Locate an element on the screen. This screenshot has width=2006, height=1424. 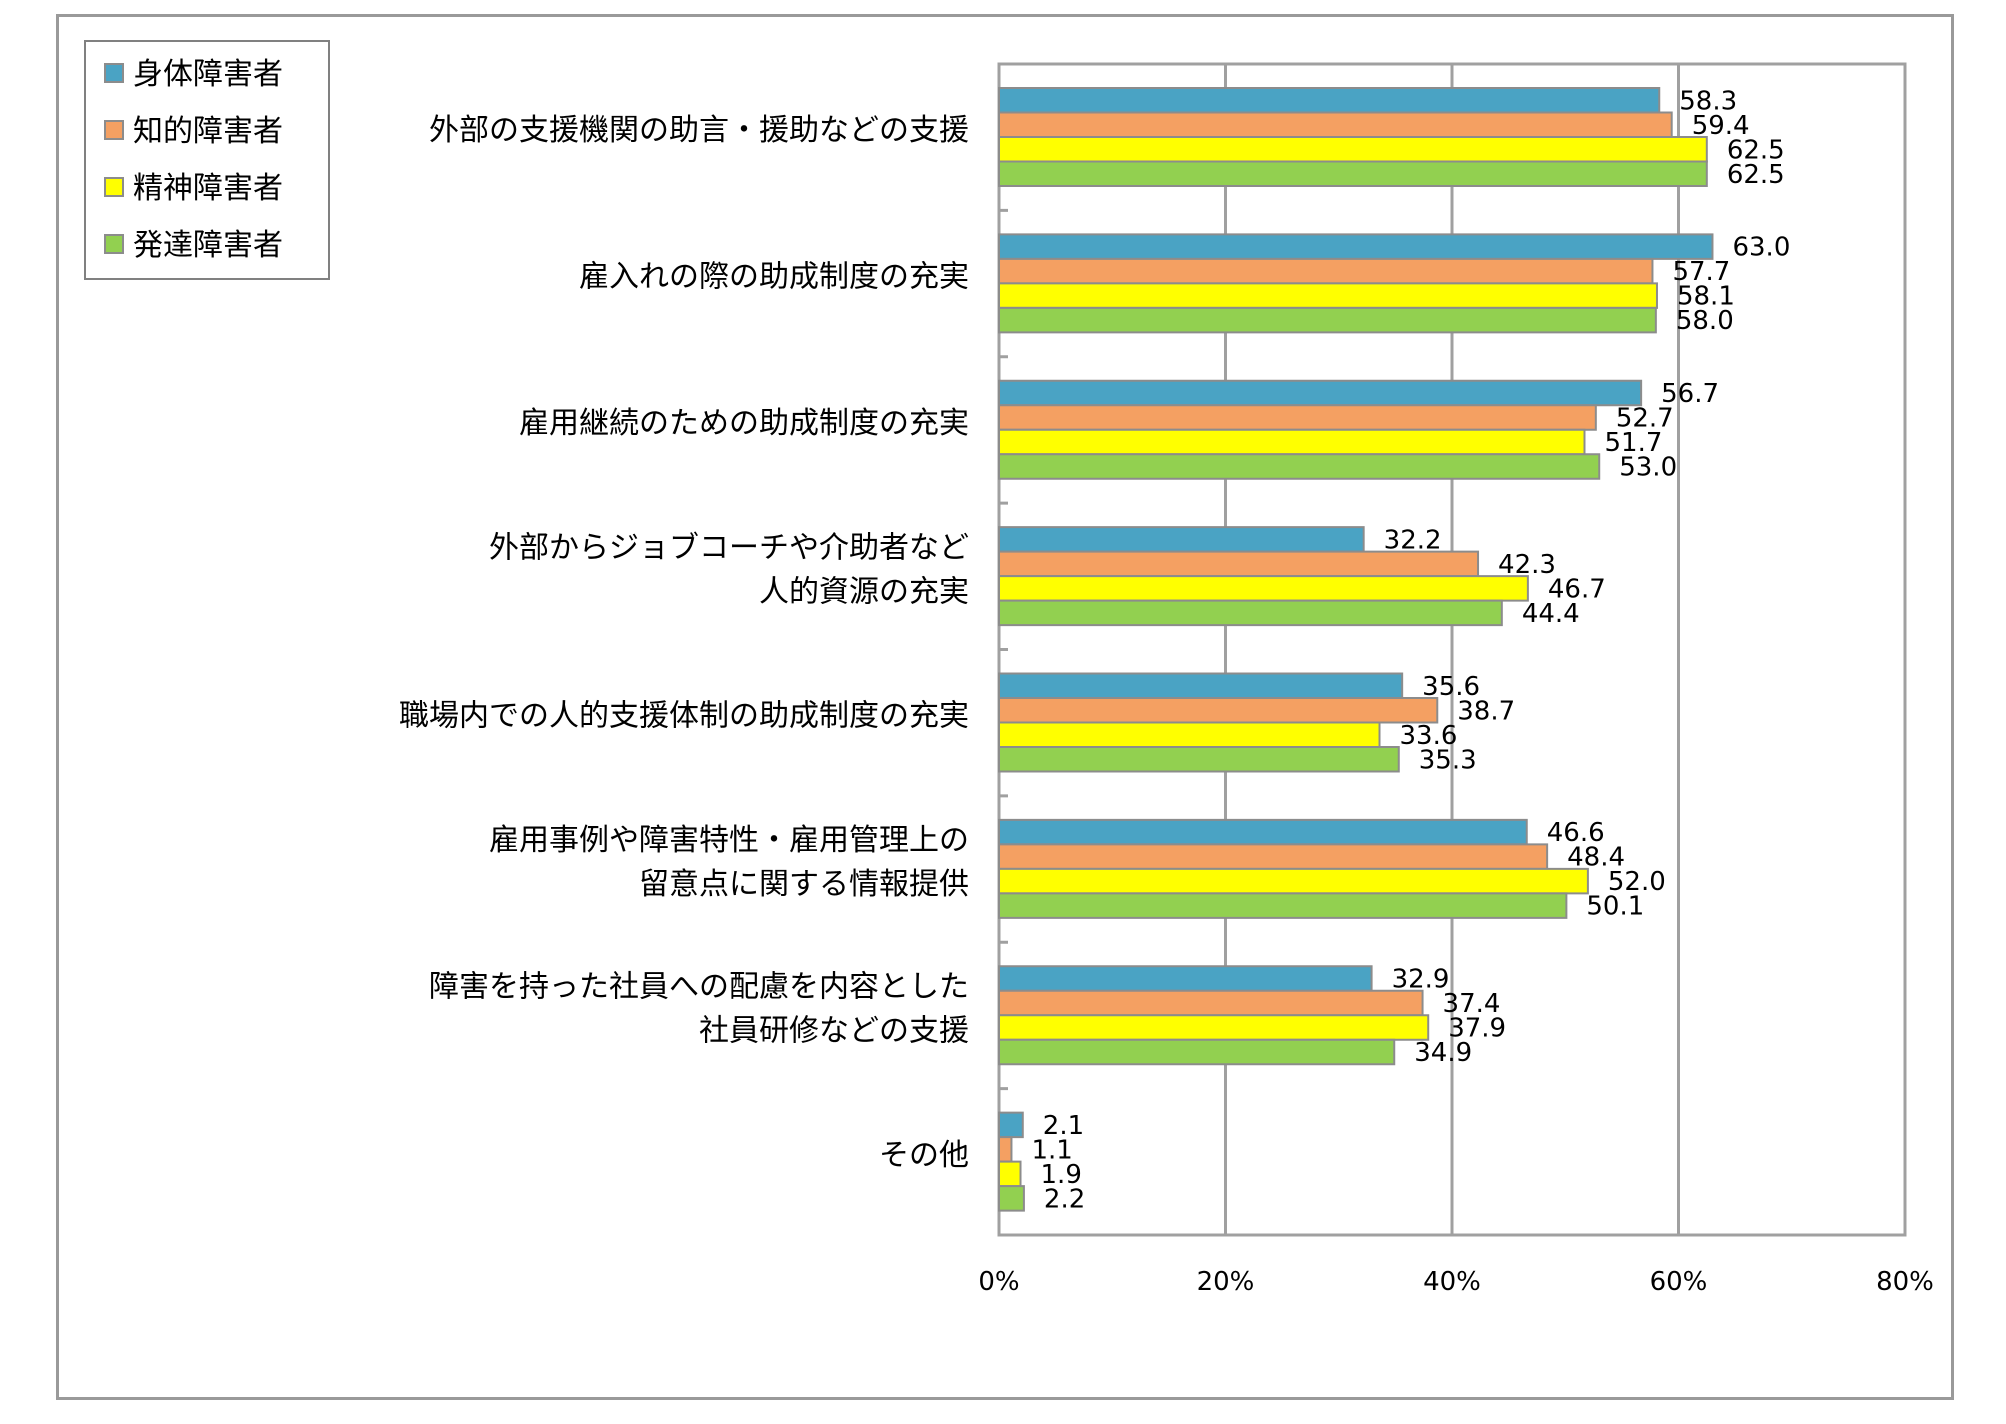
category-label: 社員研修などの支援 is located at coordinates (834, 1030).